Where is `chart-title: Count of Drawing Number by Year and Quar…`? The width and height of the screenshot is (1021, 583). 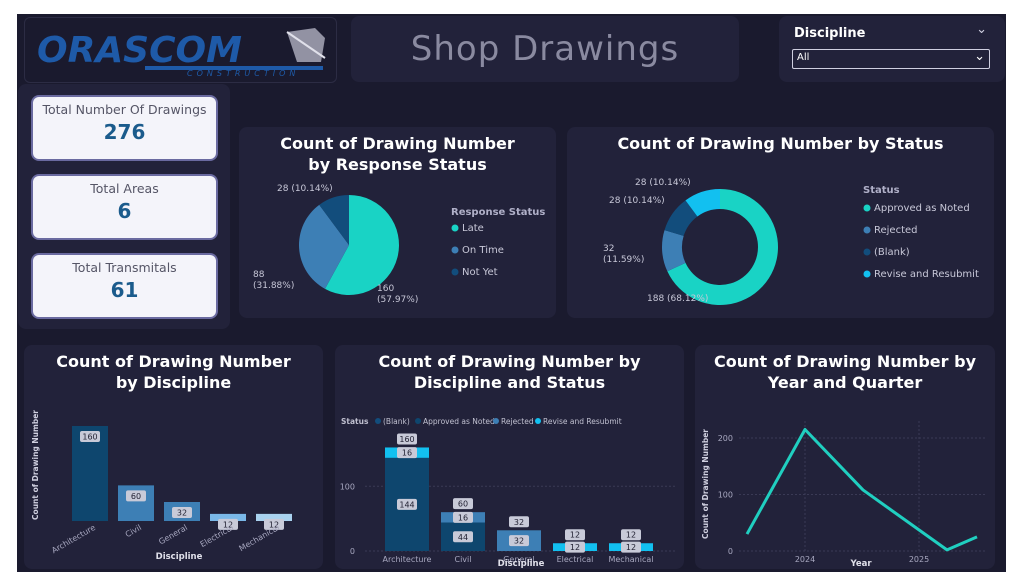
chart-title: Count of Drawing Number by Year and Quar… is located at coordinates (844, 372).